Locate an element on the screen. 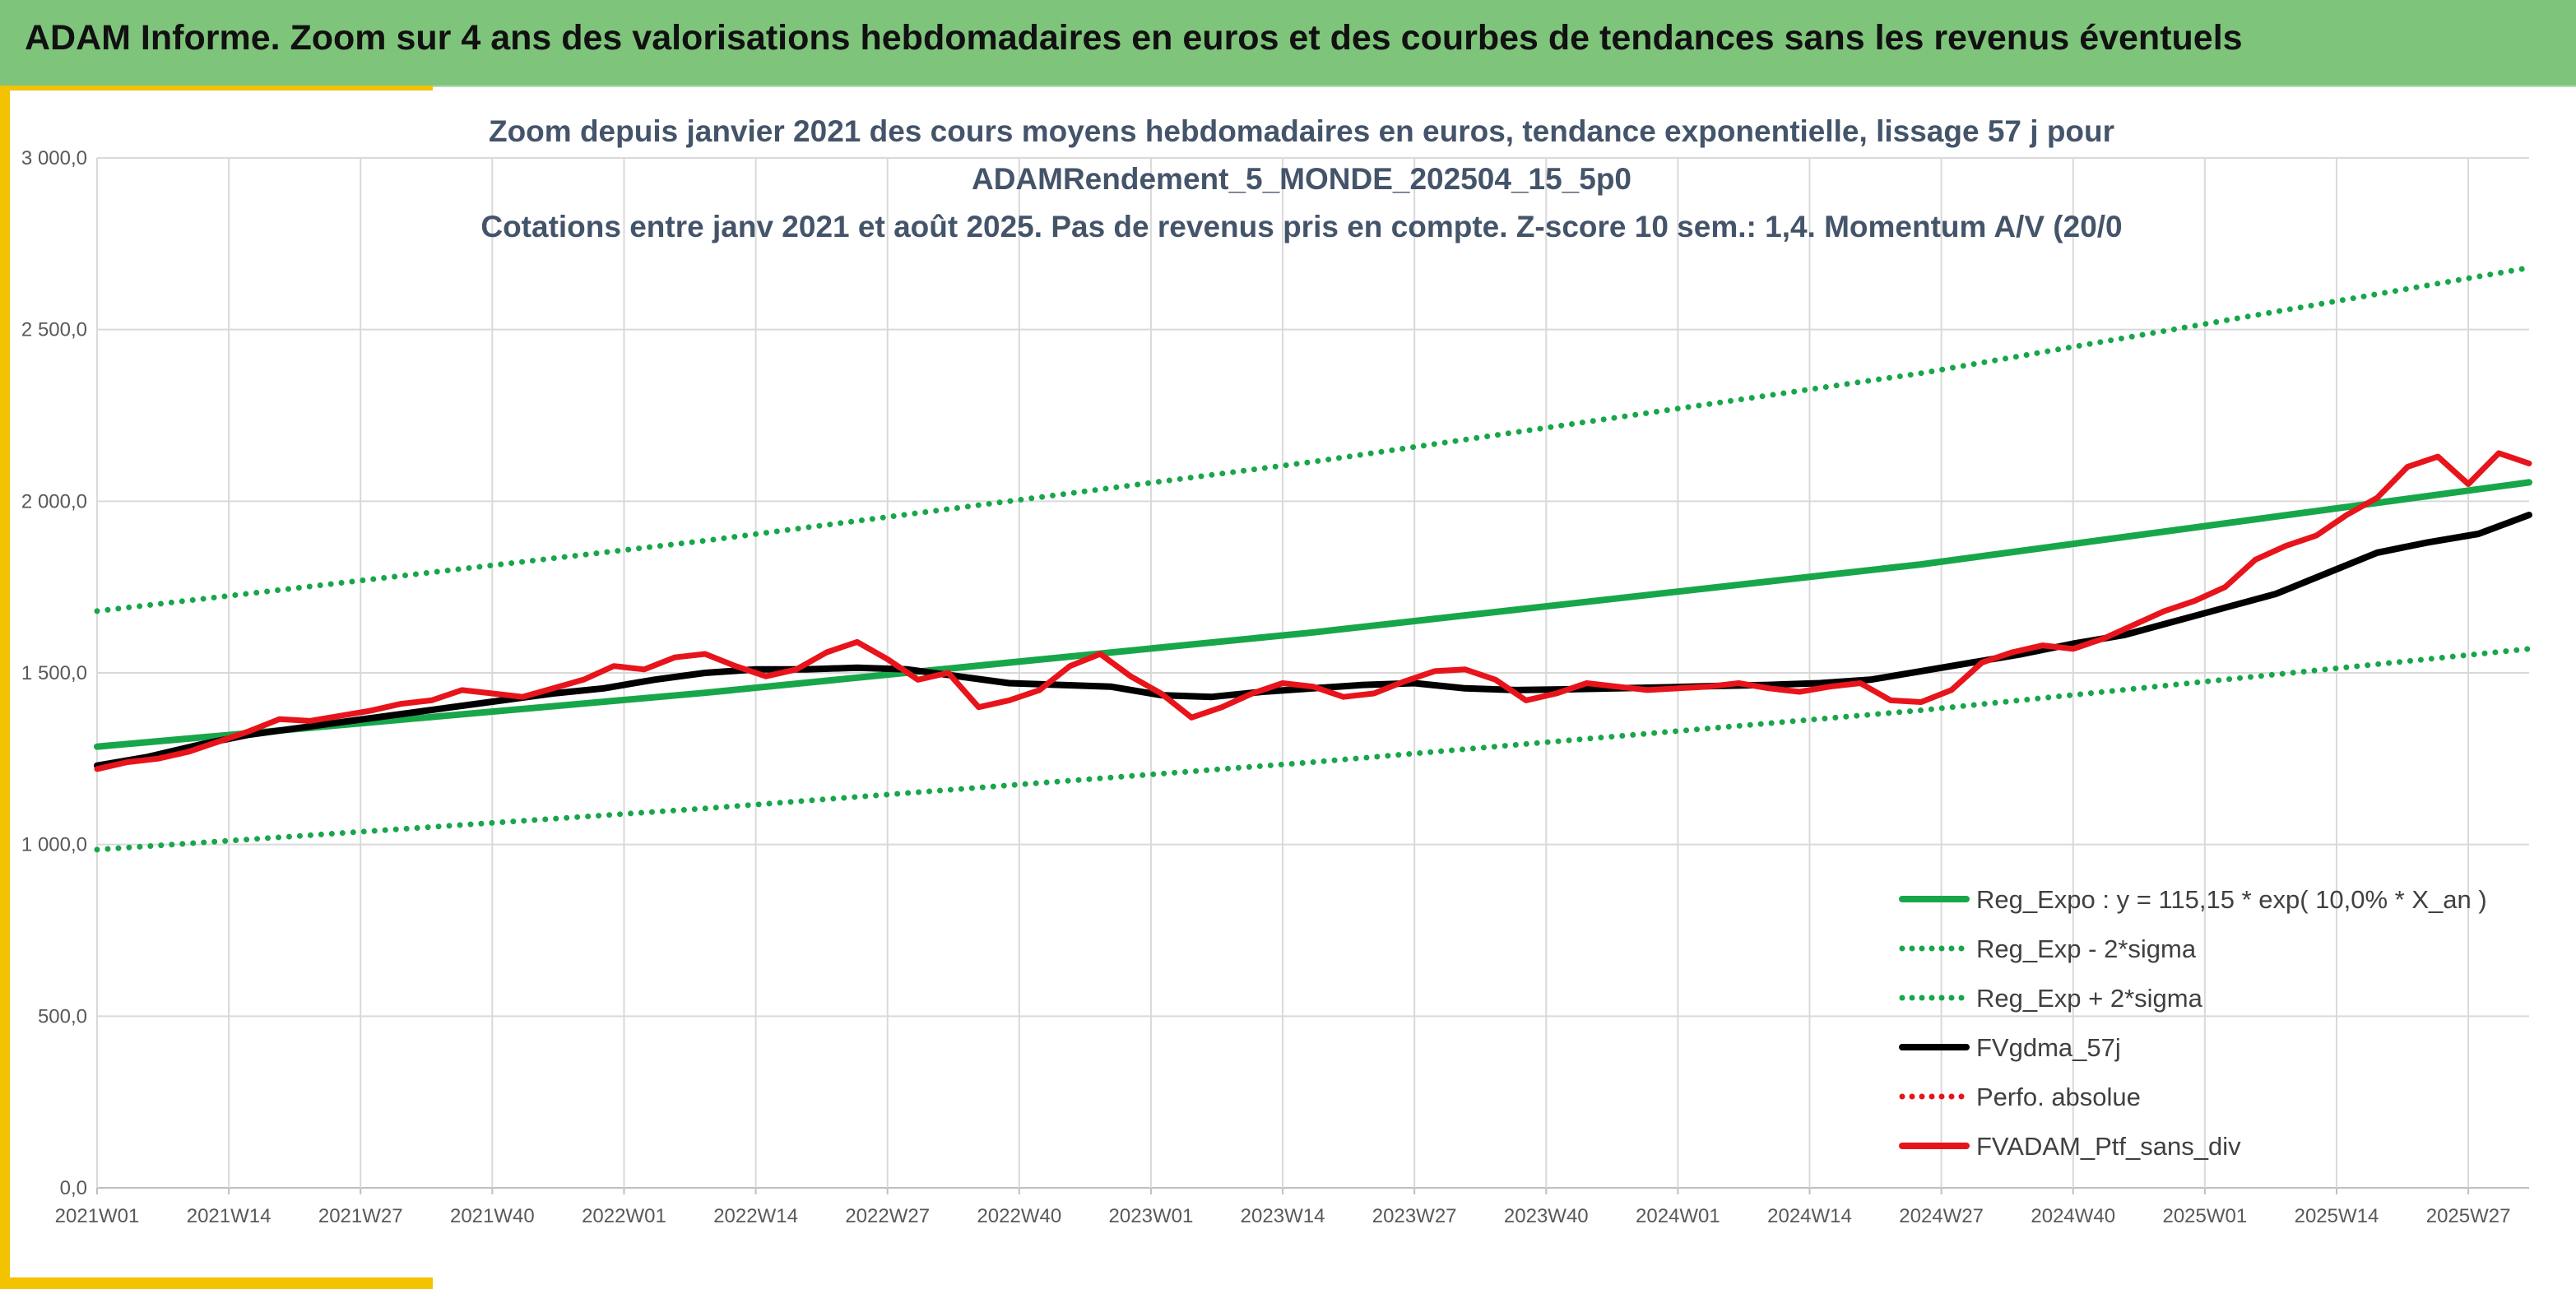  x-tick-label: 2023W27 is located at coordinates (1414, 1216).